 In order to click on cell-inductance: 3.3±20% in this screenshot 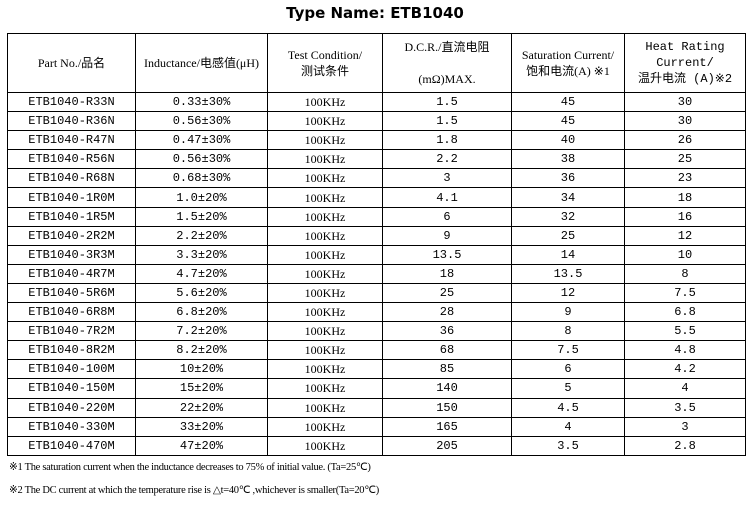, I will do `click(201, 254)`.